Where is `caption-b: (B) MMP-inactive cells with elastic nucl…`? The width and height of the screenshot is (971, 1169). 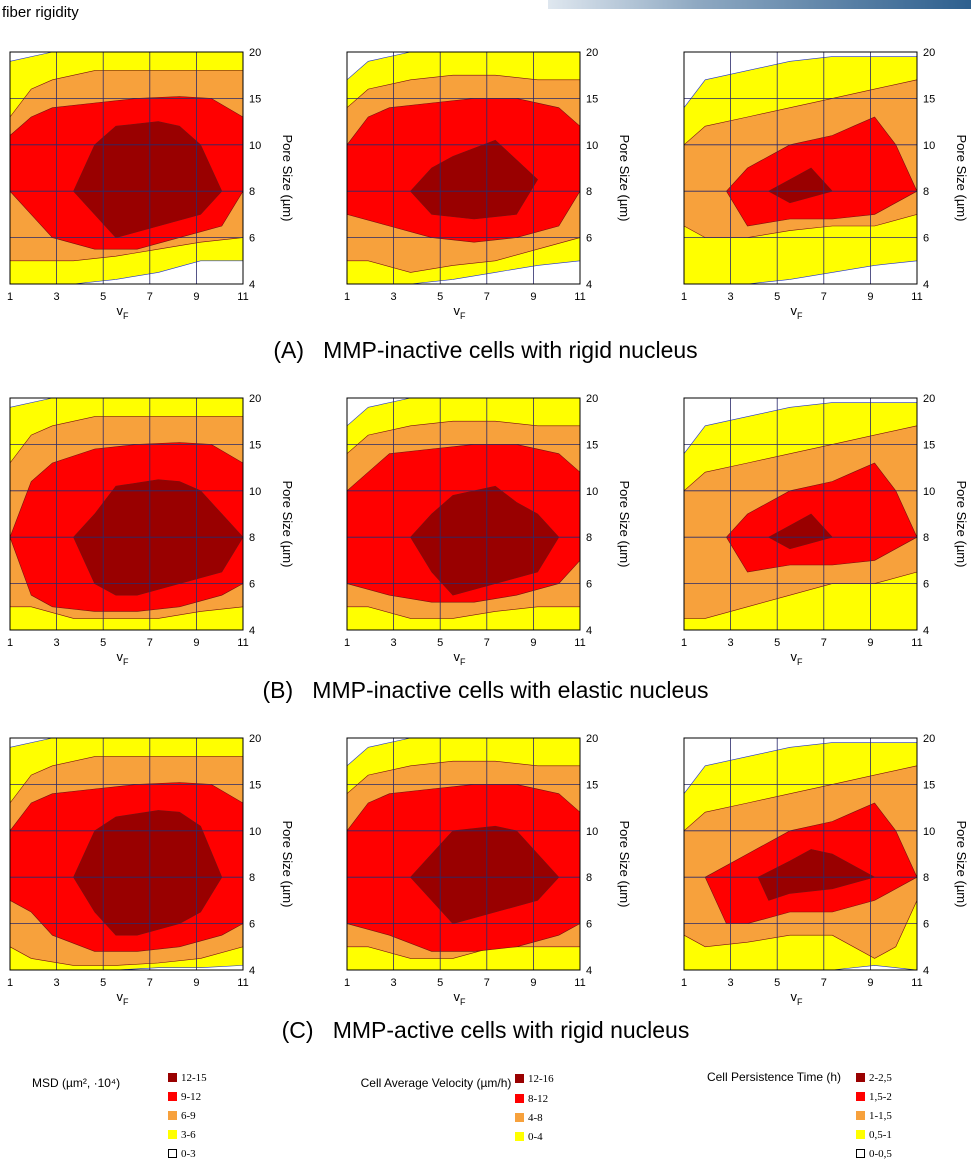 caption-b: (B) MMP-inactive cells with elastic nucl… is located at coordinates (485, 690).